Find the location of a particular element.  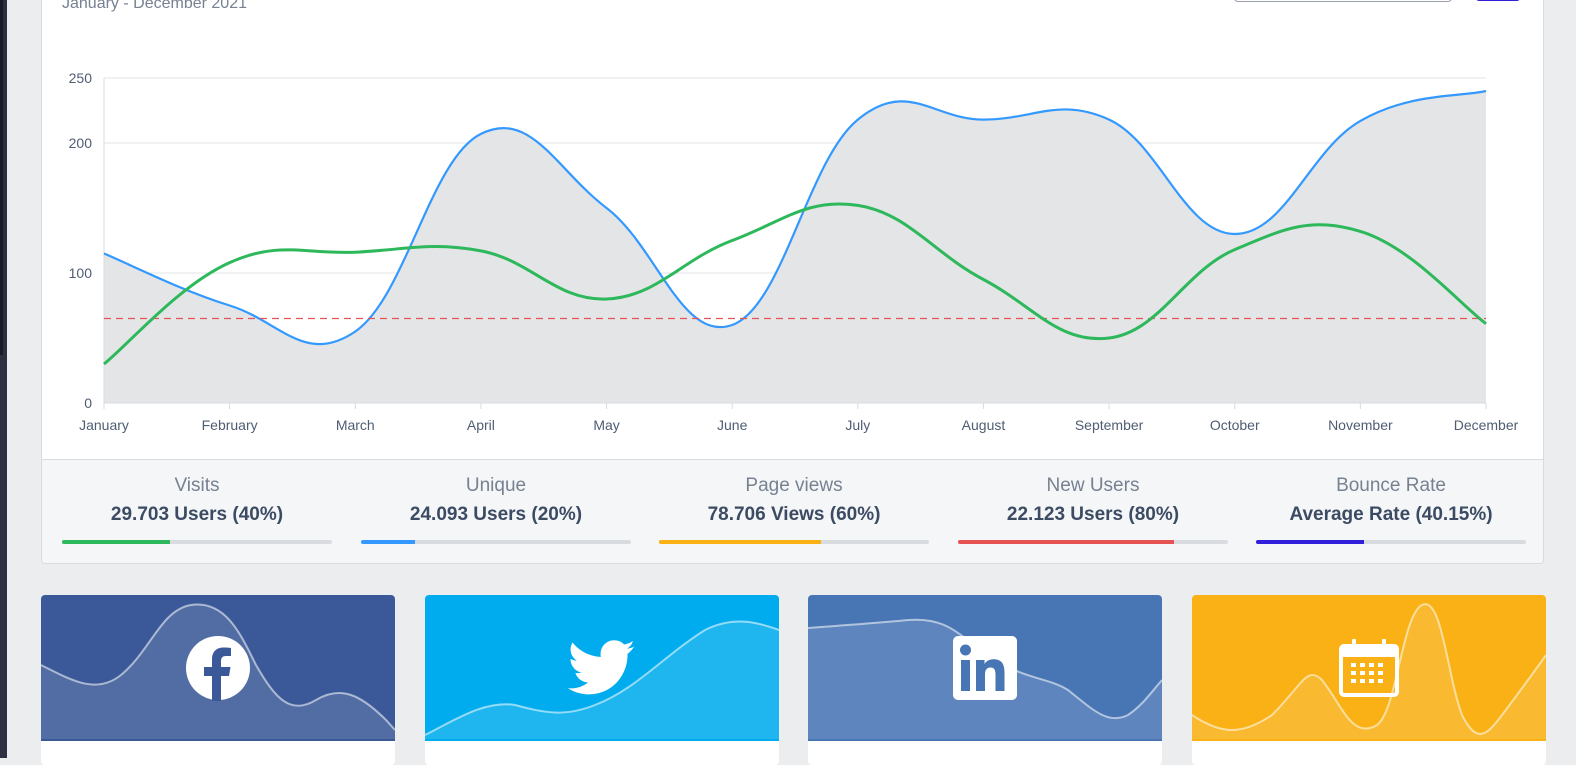

linkedin-icon is located at coordinates (985, 668).